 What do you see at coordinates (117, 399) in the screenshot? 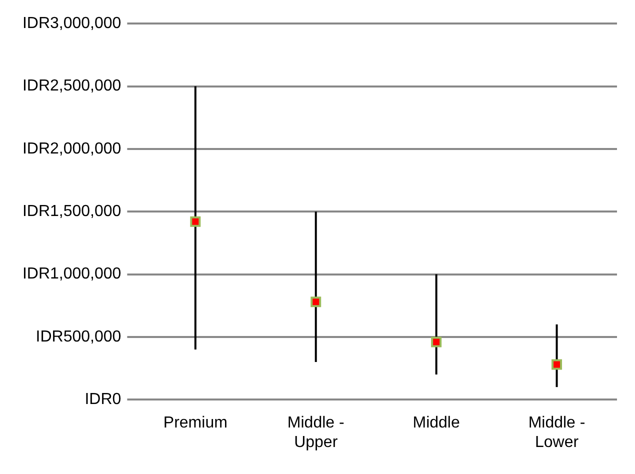
I see `y-tick-label: 0` at bounding box center [117, 399].